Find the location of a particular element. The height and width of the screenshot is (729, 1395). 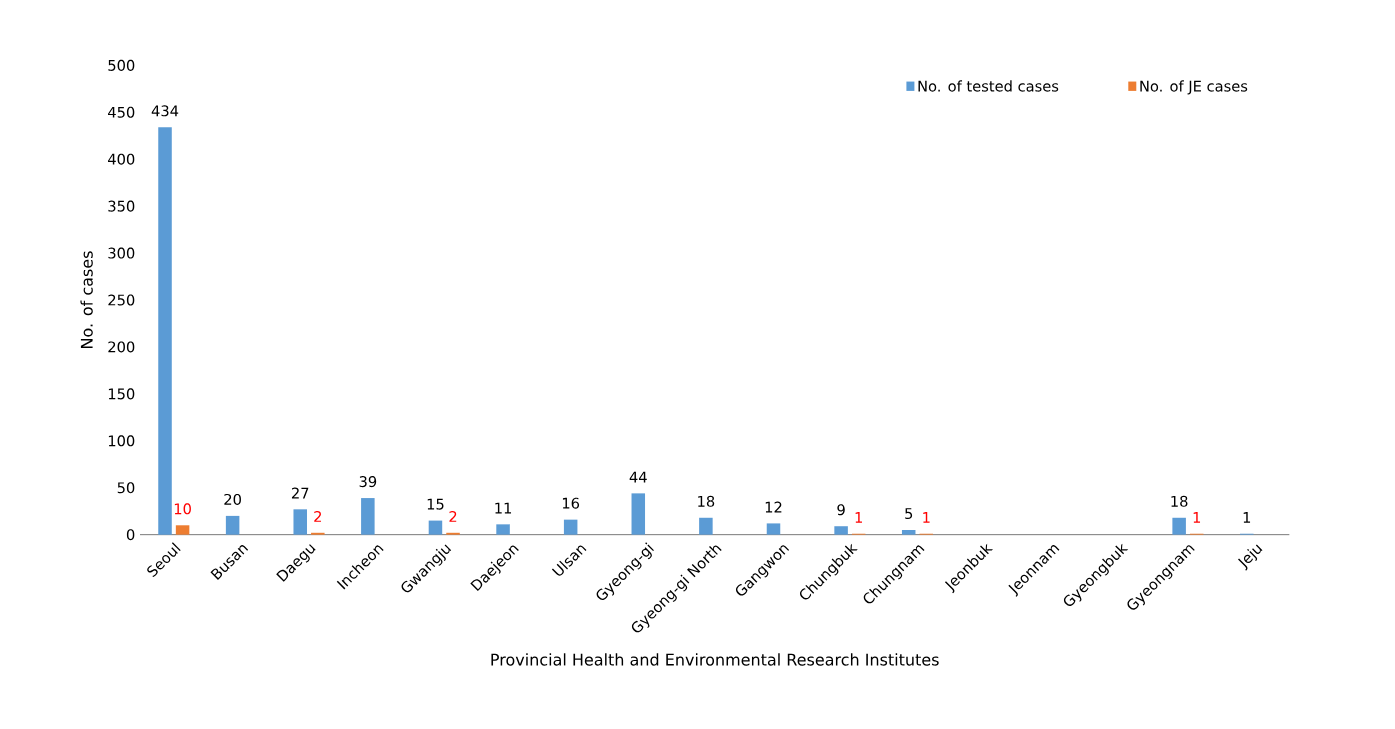

data-label: 16 is located at coordinates (571, 503).